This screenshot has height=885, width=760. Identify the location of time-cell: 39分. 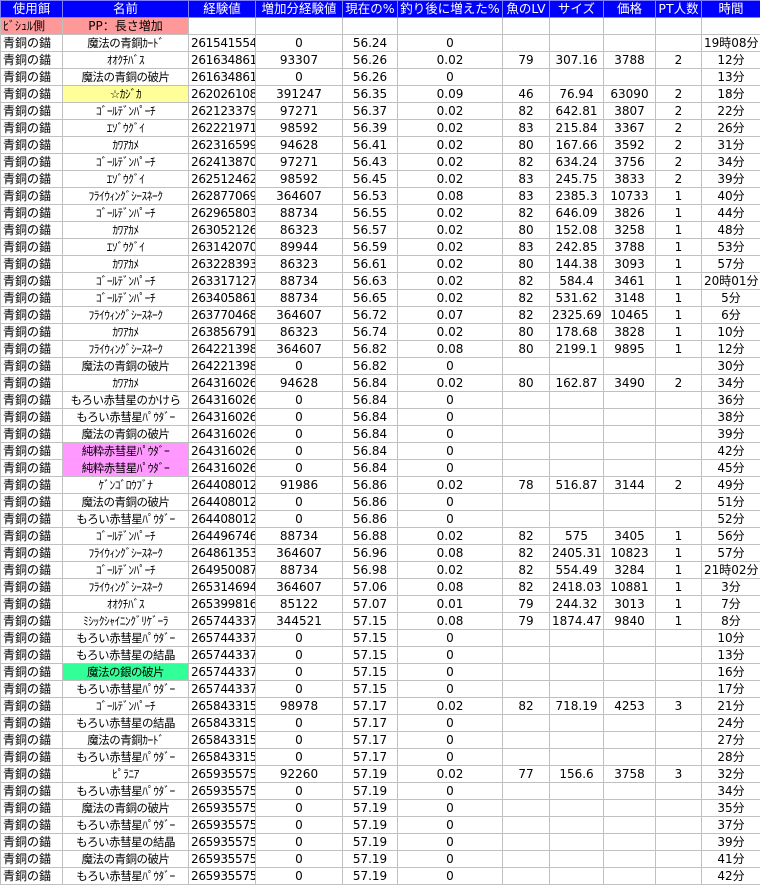
(731, 434).